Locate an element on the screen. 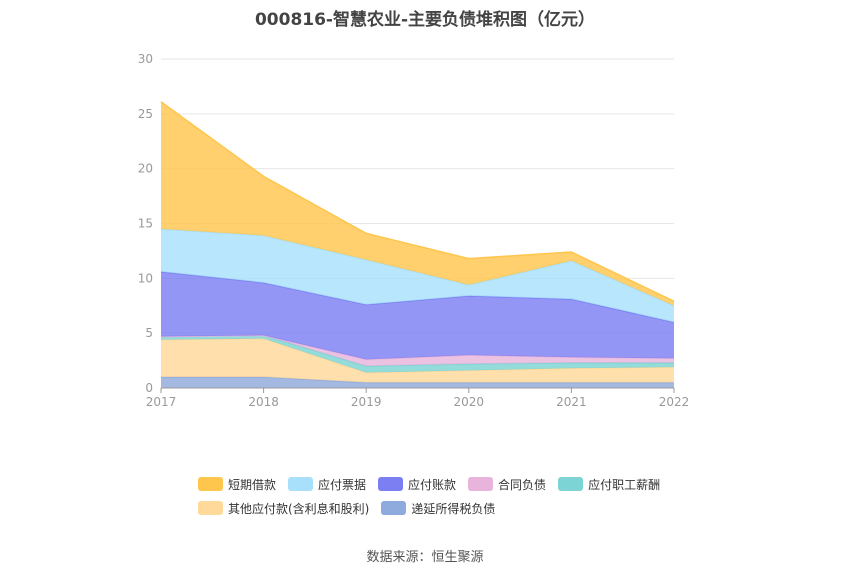 Image resolution: width=850 pixels, height=575 pixels. y-tick-label: 20 is located at coordinates (145, 169).